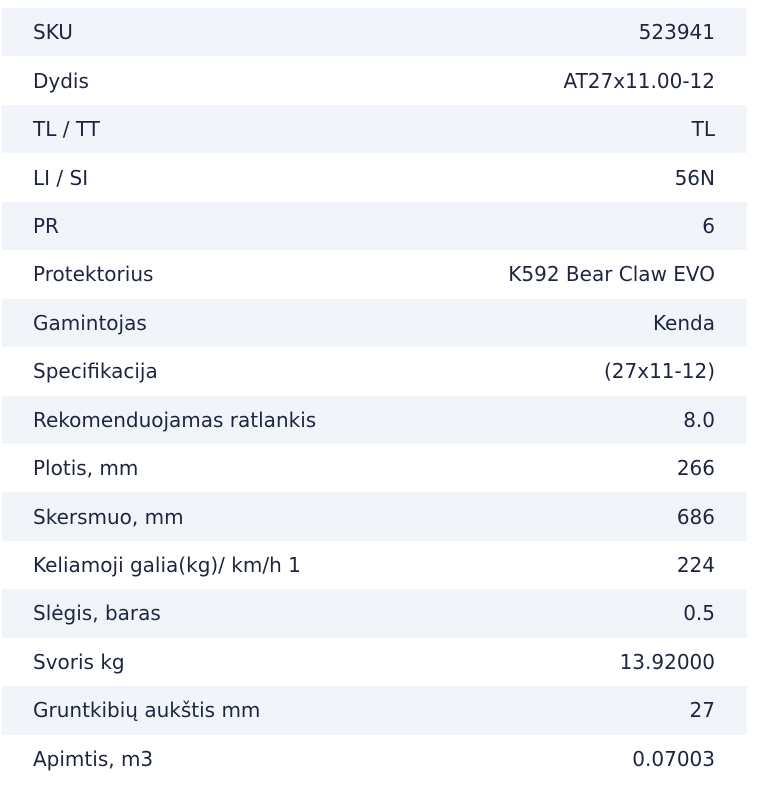  What do you see at coordinates (695, 565) in the screenshot?
I see `spec-value: 224` at bounding box center [695, 565].